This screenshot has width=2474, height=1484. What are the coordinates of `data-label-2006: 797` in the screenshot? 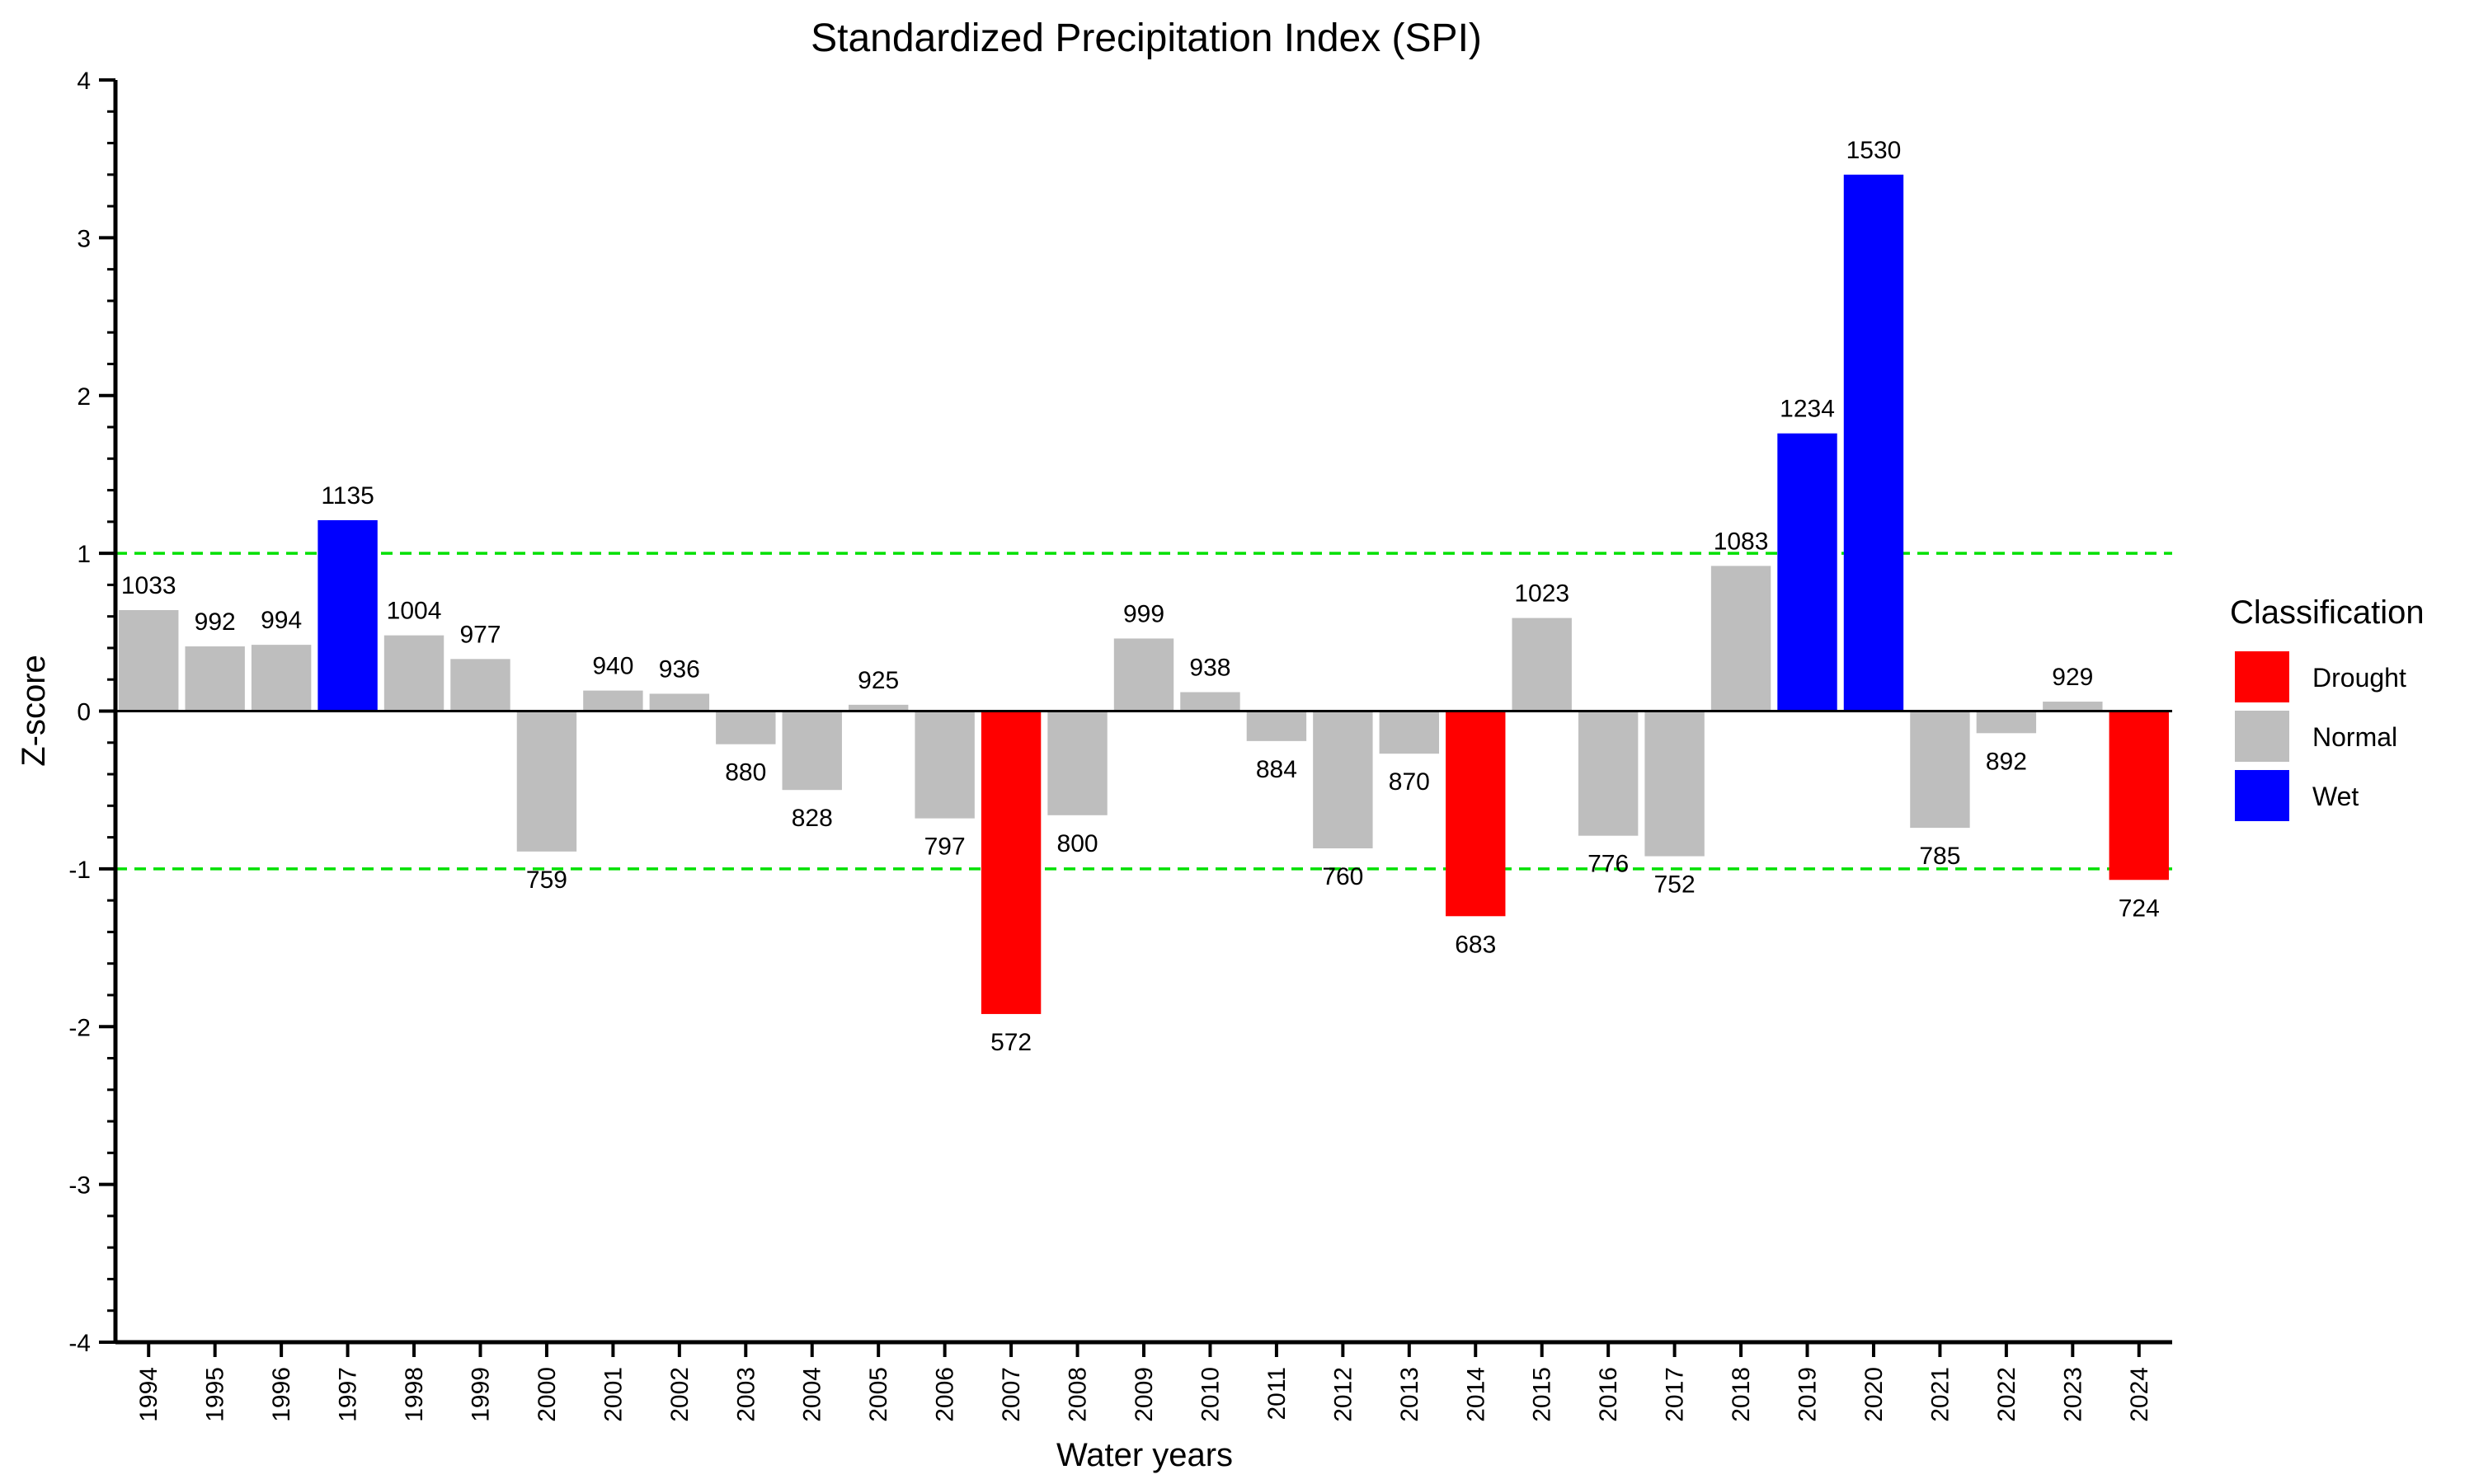 It's located at (945, 847).